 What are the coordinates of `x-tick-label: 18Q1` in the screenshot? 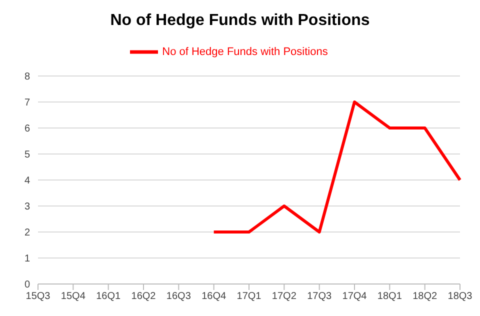 It's located at (389, 296).